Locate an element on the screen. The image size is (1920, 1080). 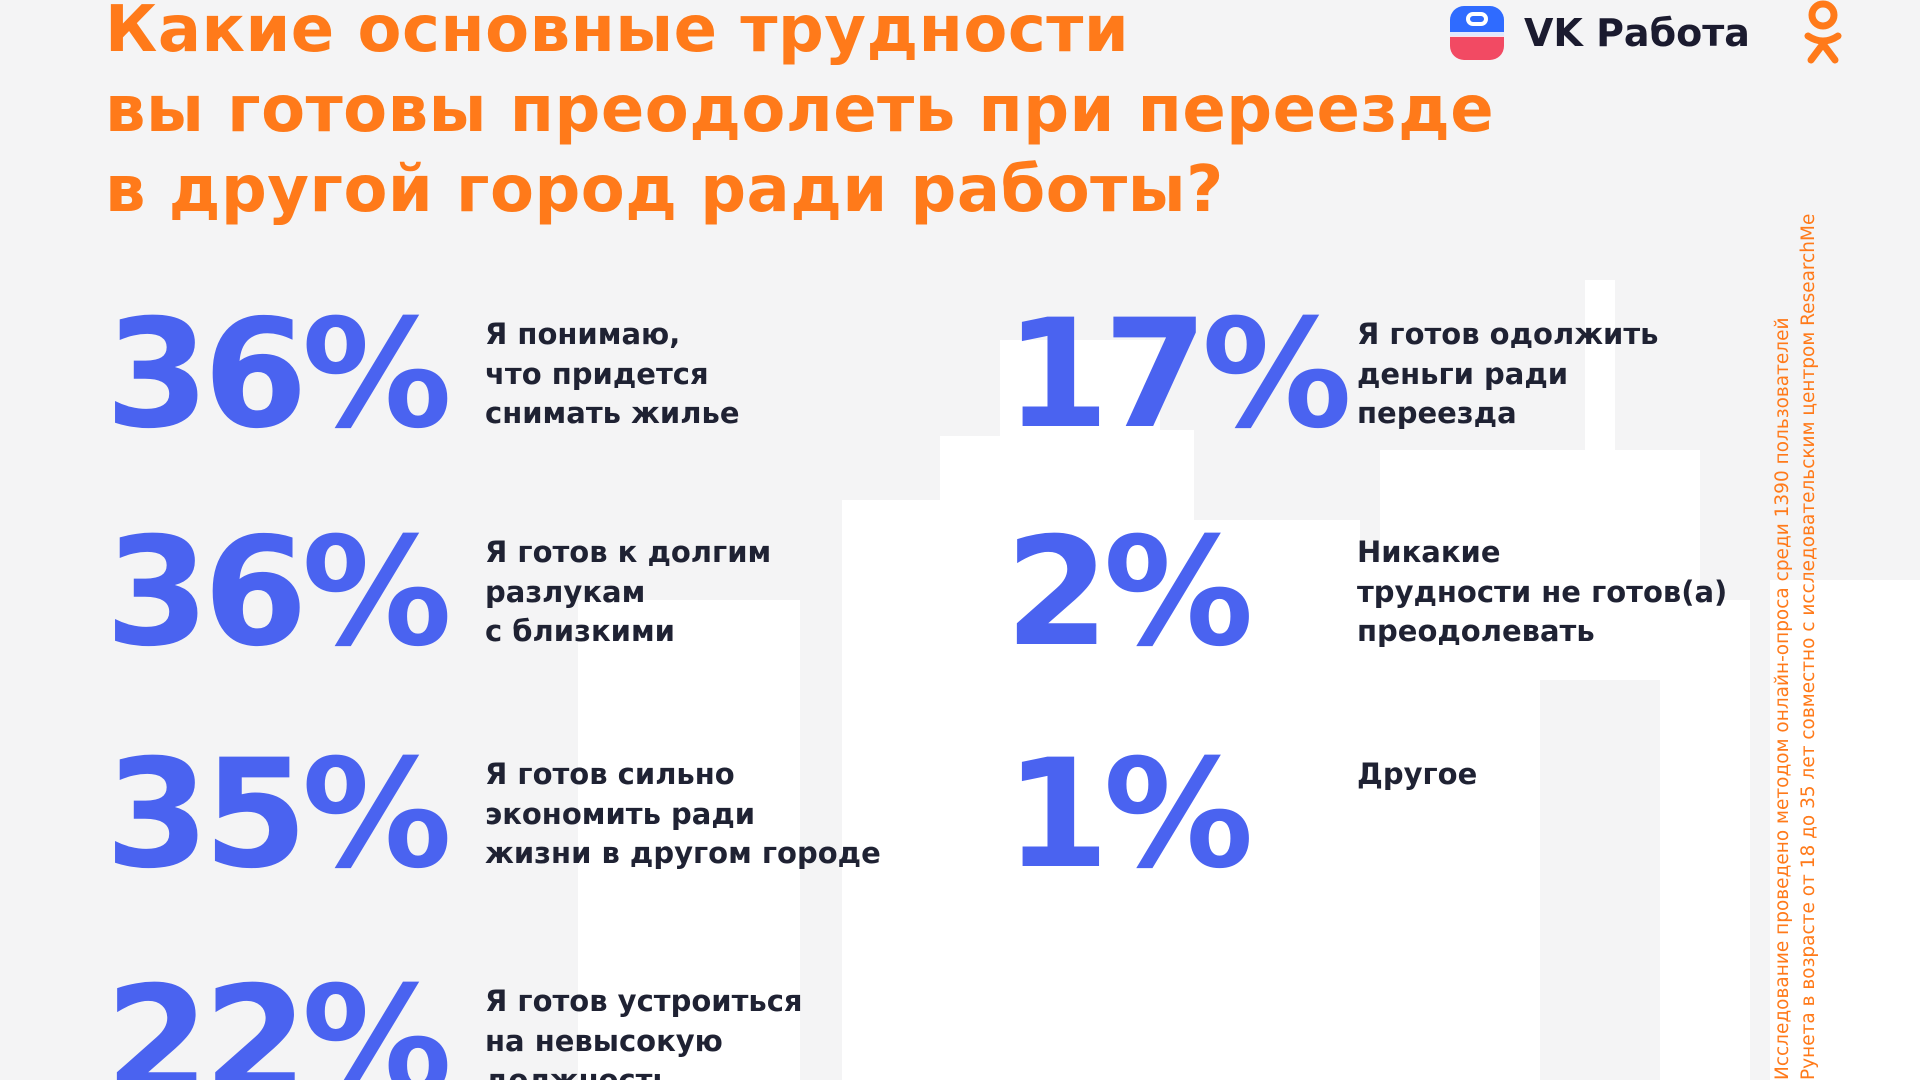
stat-description: Я готов к долгим разлукам с близкими is located at coordinates (628, 591).